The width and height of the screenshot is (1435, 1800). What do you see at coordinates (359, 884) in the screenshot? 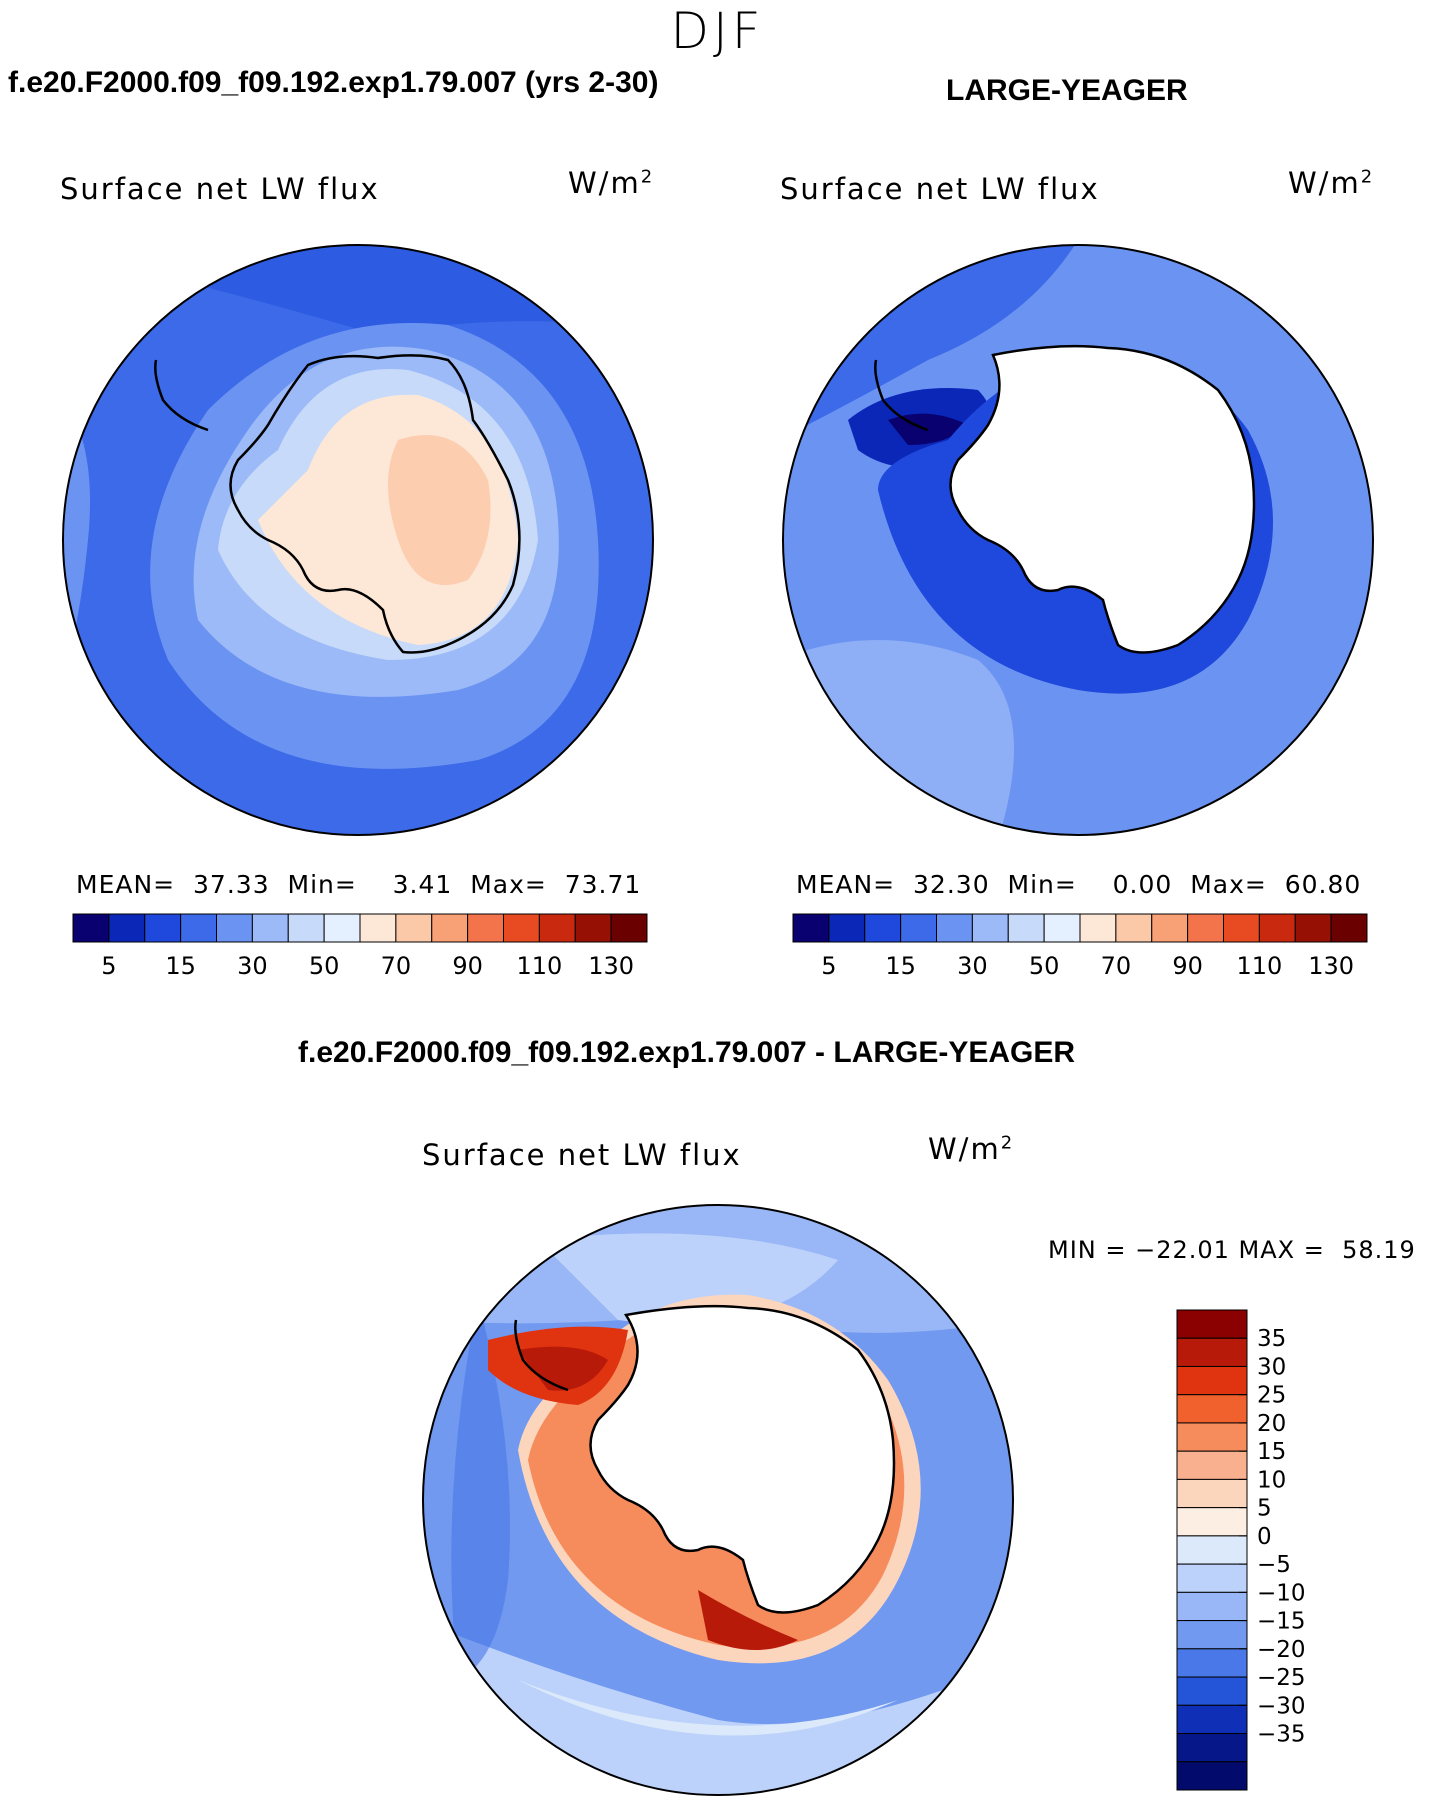
I see `test-stats: MEAN= 37.33 Min= 3.41 Max= 73.71` at bounding box center [359, 884].